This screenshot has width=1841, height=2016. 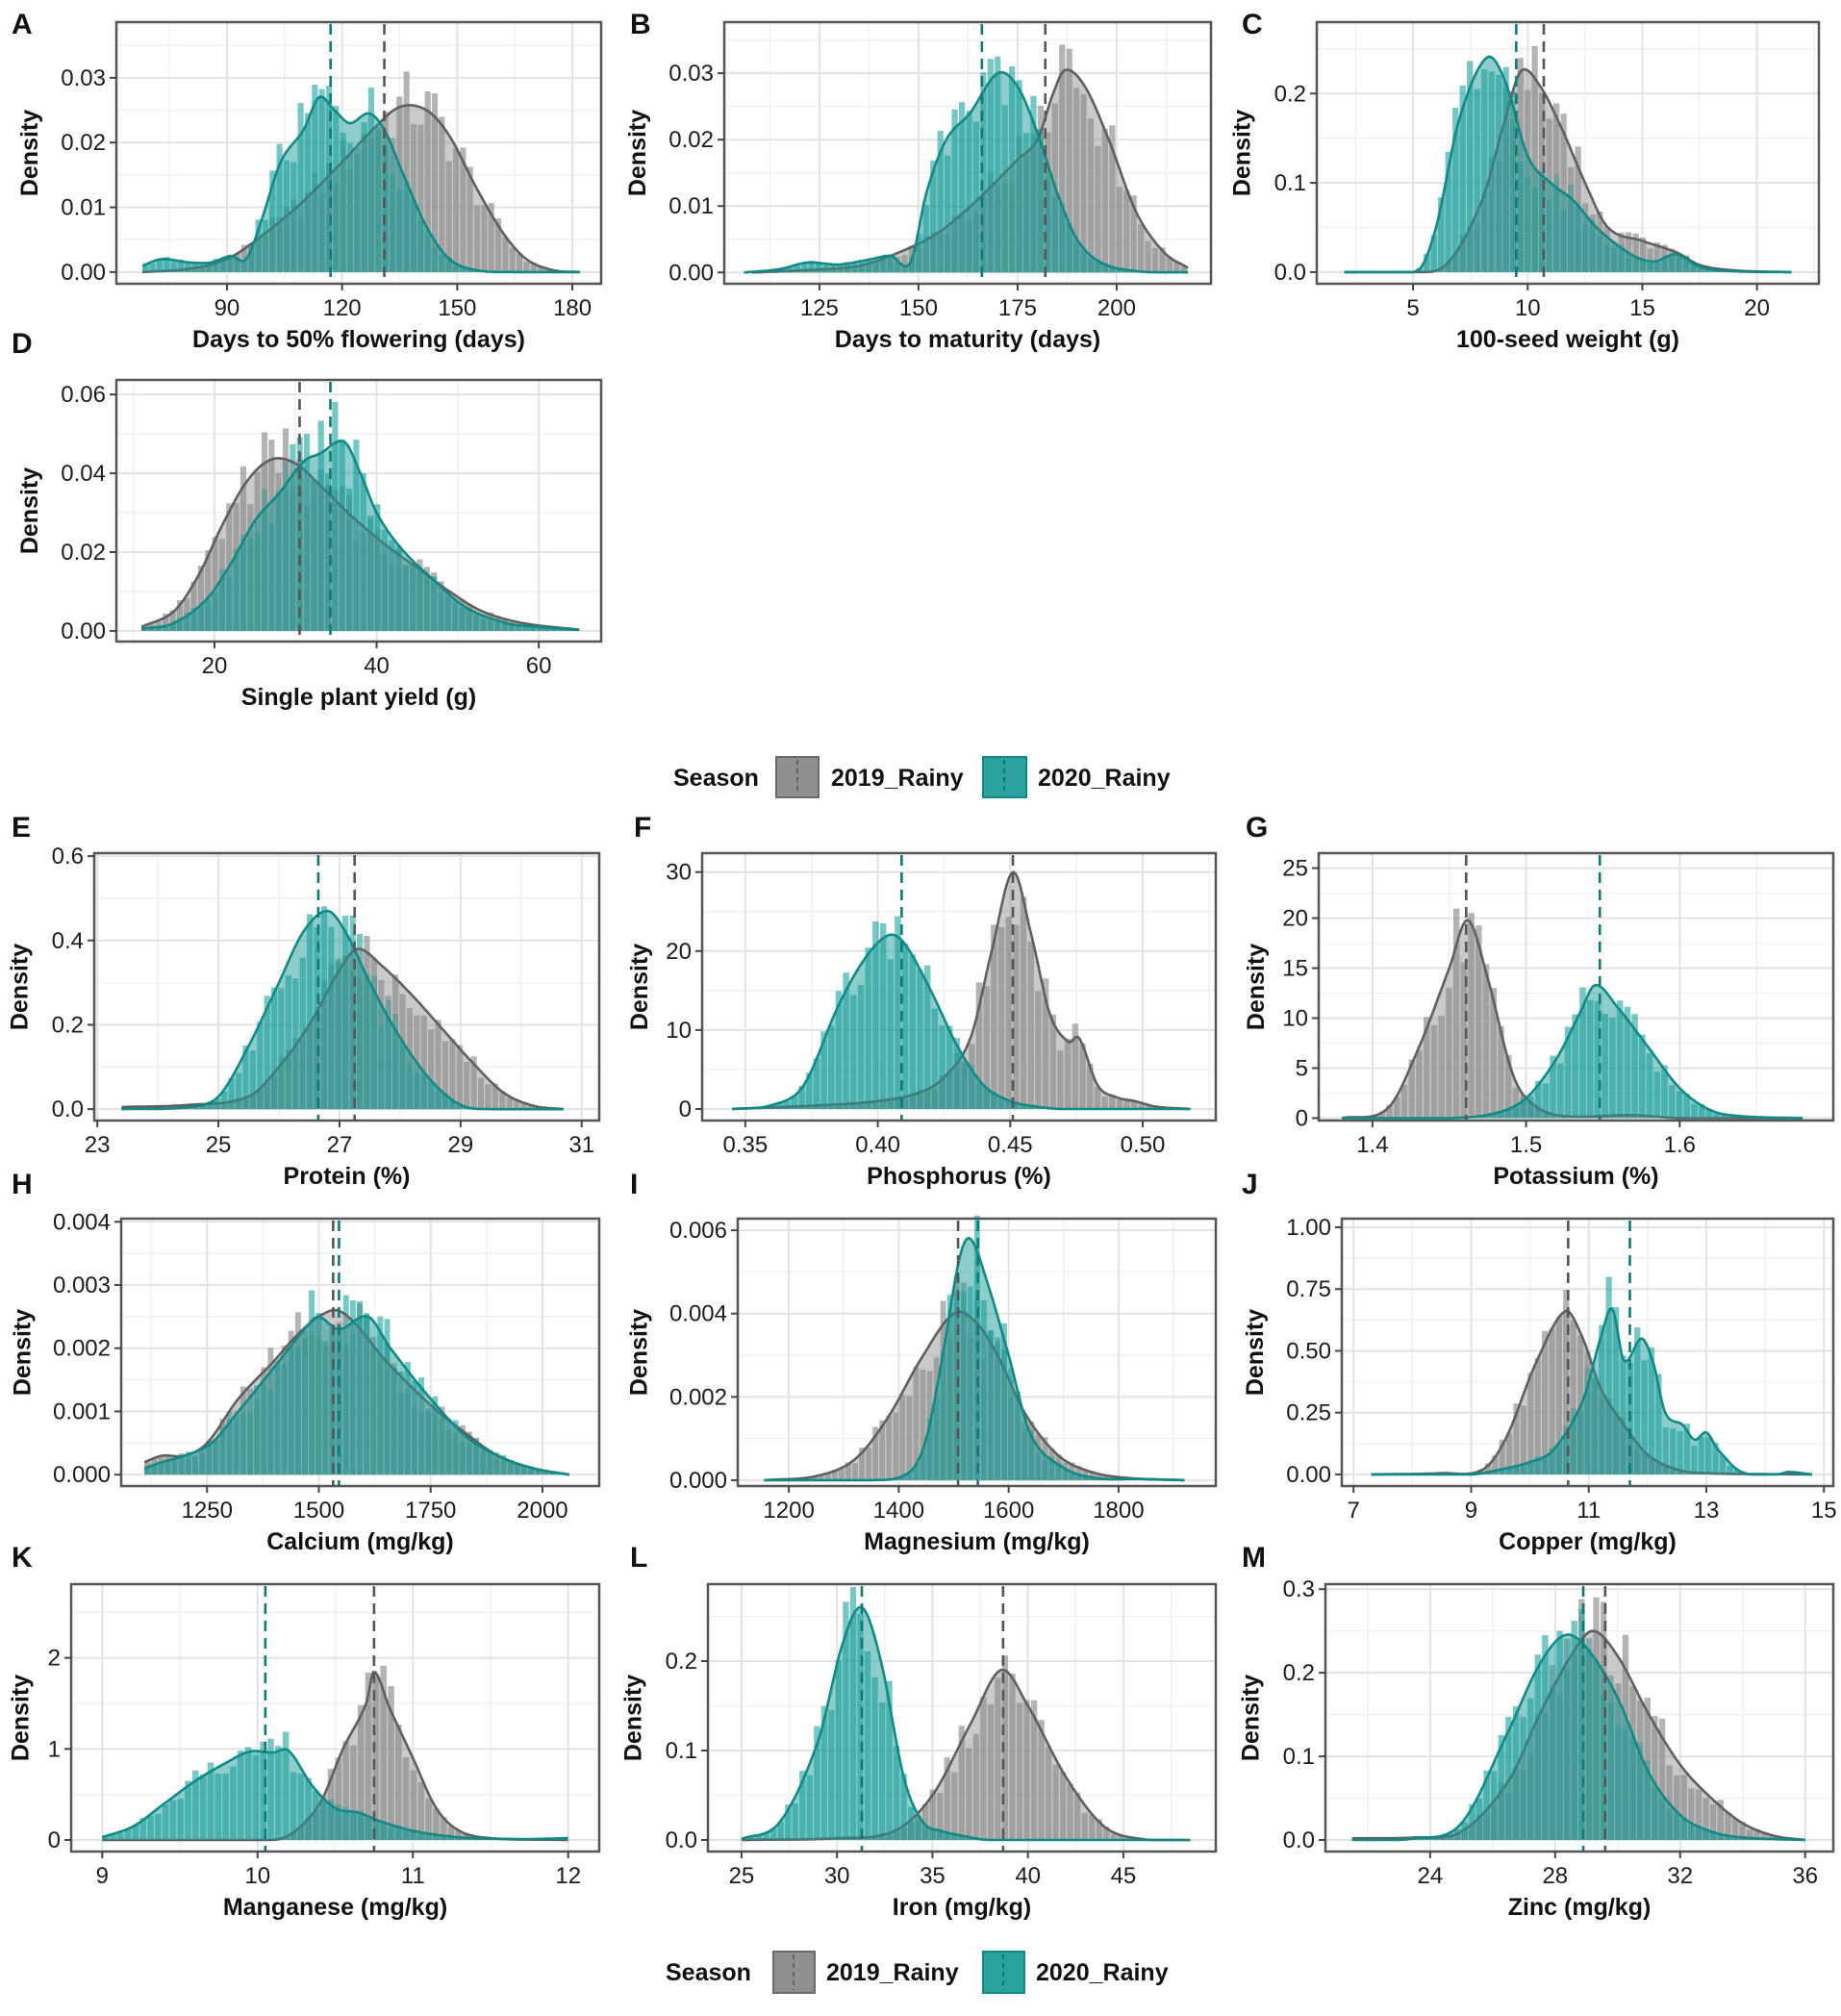 I want to click on x-tick-label: 1200, so click(x=789, y=1511).